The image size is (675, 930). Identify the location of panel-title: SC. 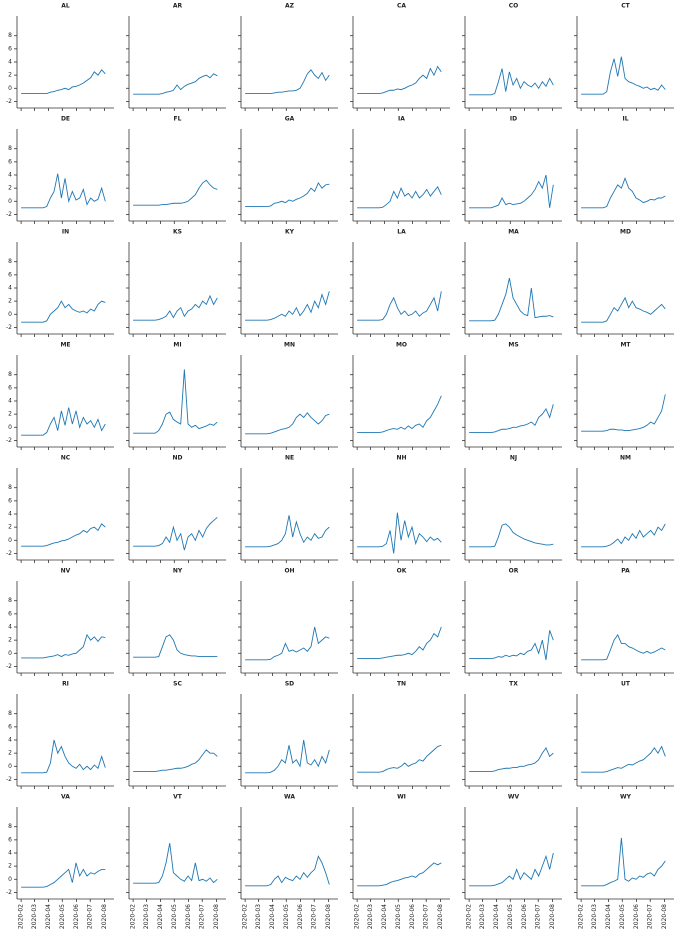
(177, 684).